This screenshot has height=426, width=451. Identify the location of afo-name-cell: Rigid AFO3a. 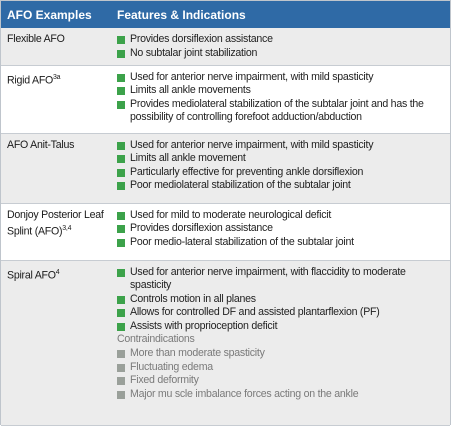
(56, 99).